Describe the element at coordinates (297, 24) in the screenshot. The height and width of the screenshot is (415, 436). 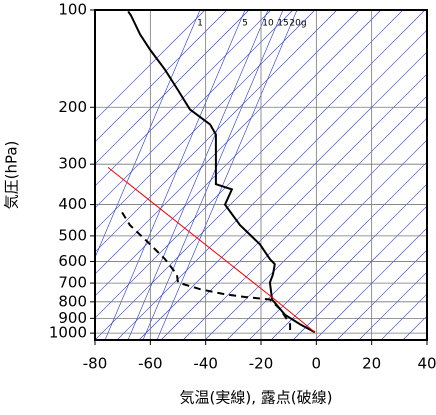
I see `mixing-ratio-label: 20g` at that location.